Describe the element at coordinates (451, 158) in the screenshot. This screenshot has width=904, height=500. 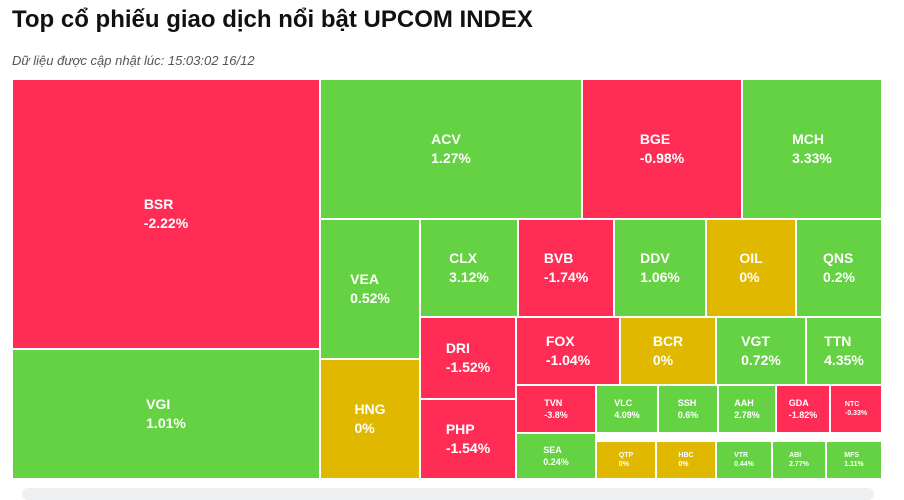
I see `stock-change: 1.27%` at that location.